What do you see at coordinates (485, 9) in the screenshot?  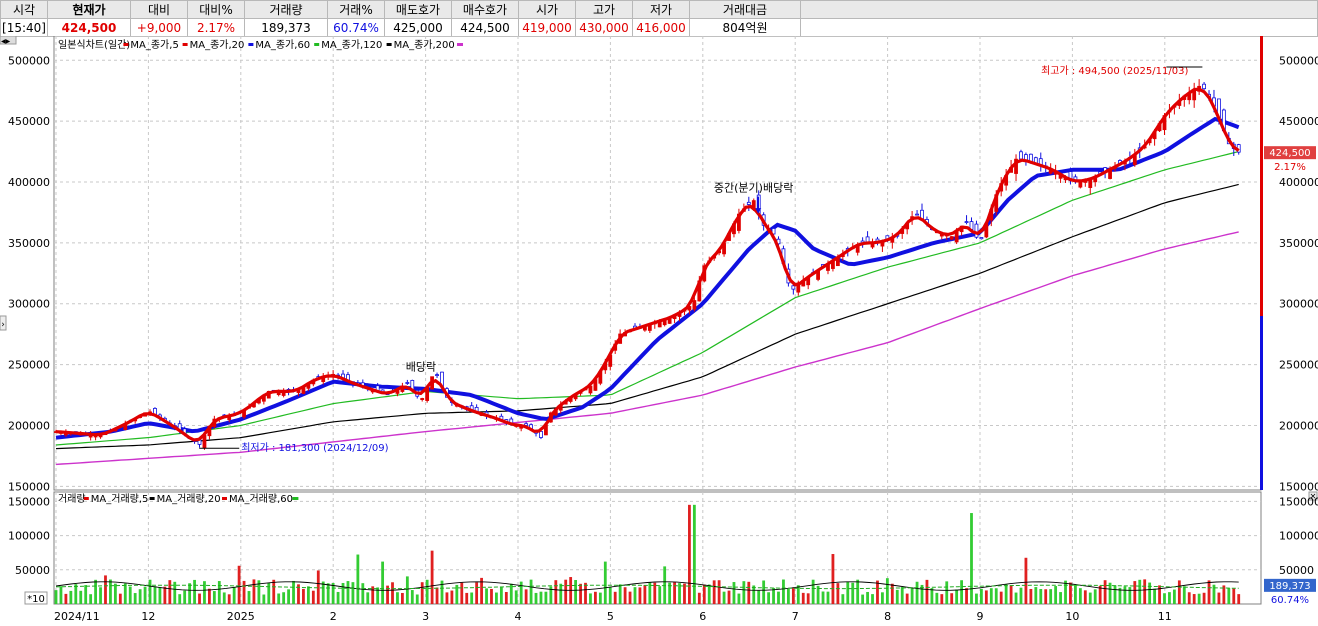 I see `quote-header-7: 매수호가` at bounding box center [485, 9].